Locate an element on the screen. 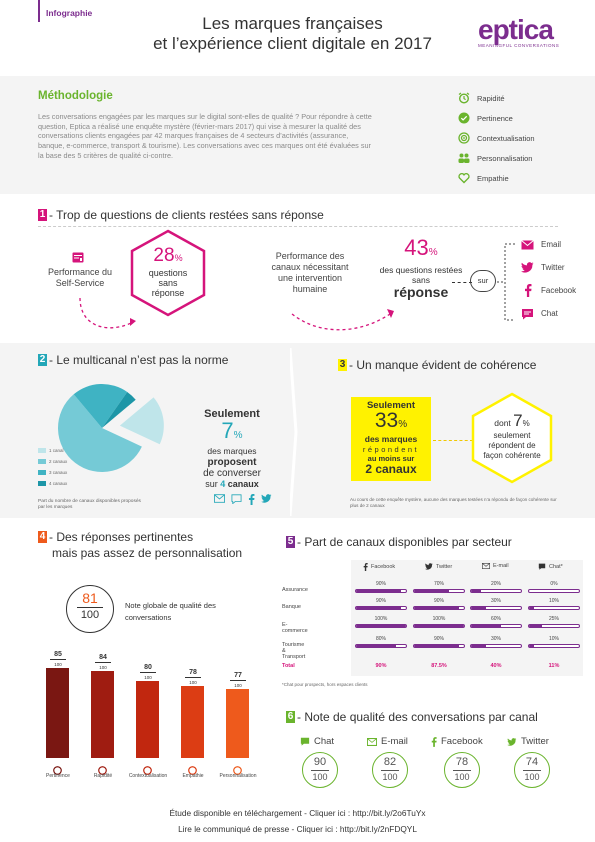  col-email: E-mail is located at coordinates (495, 566).